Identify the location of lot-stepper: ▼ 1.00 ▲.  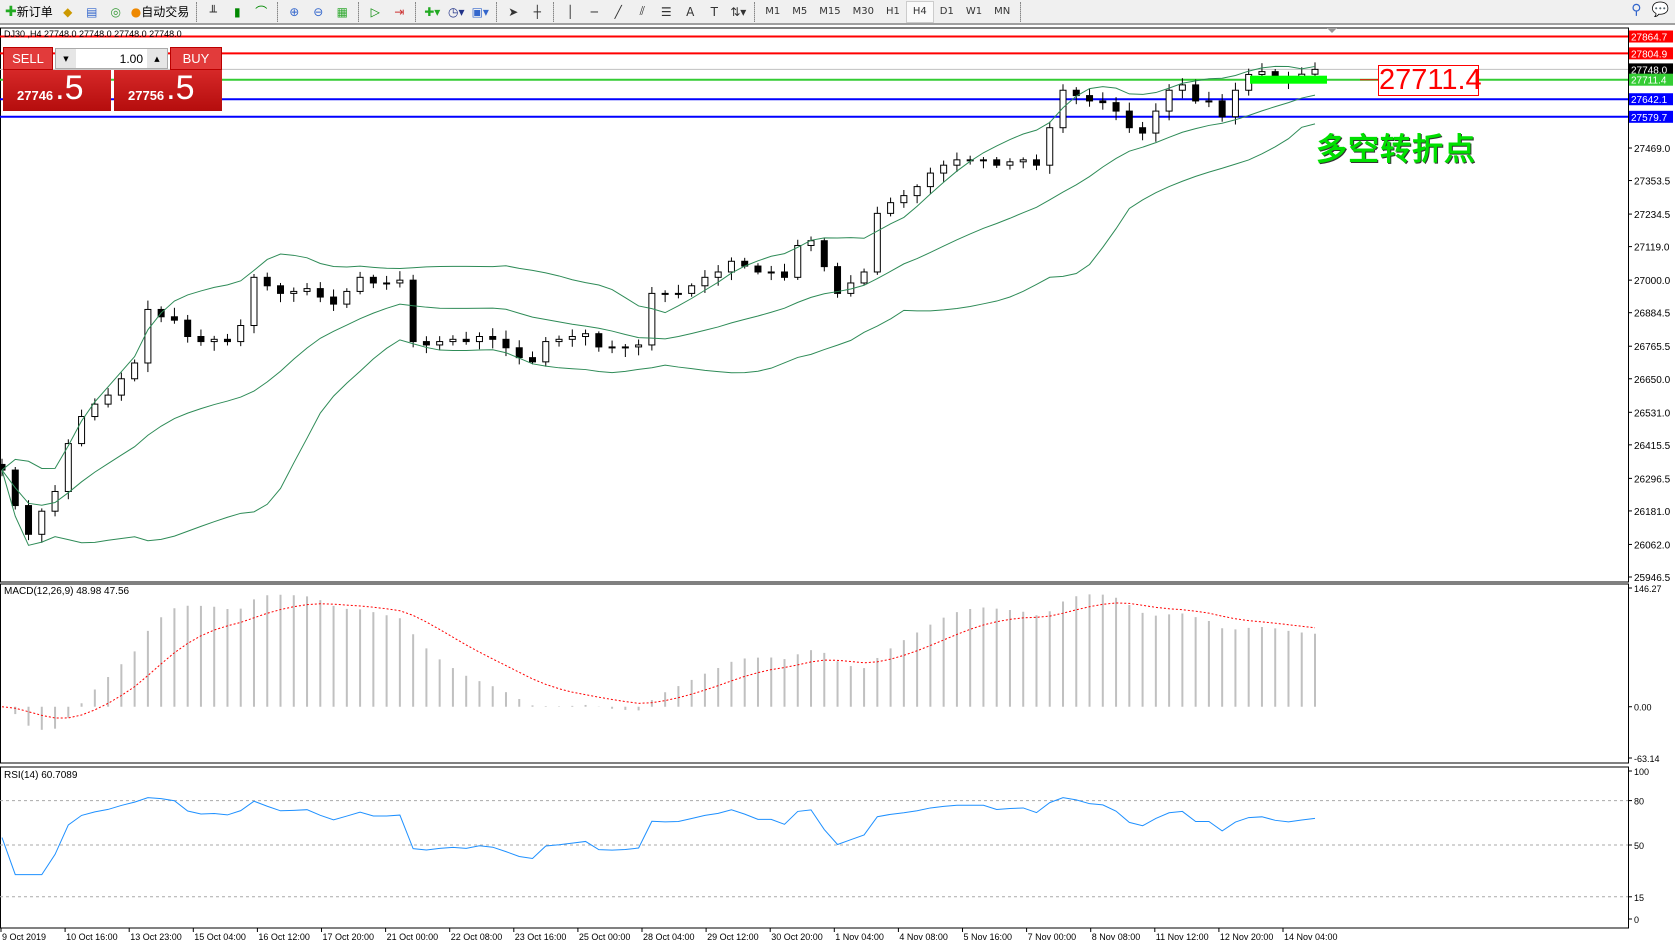
(111, 58).